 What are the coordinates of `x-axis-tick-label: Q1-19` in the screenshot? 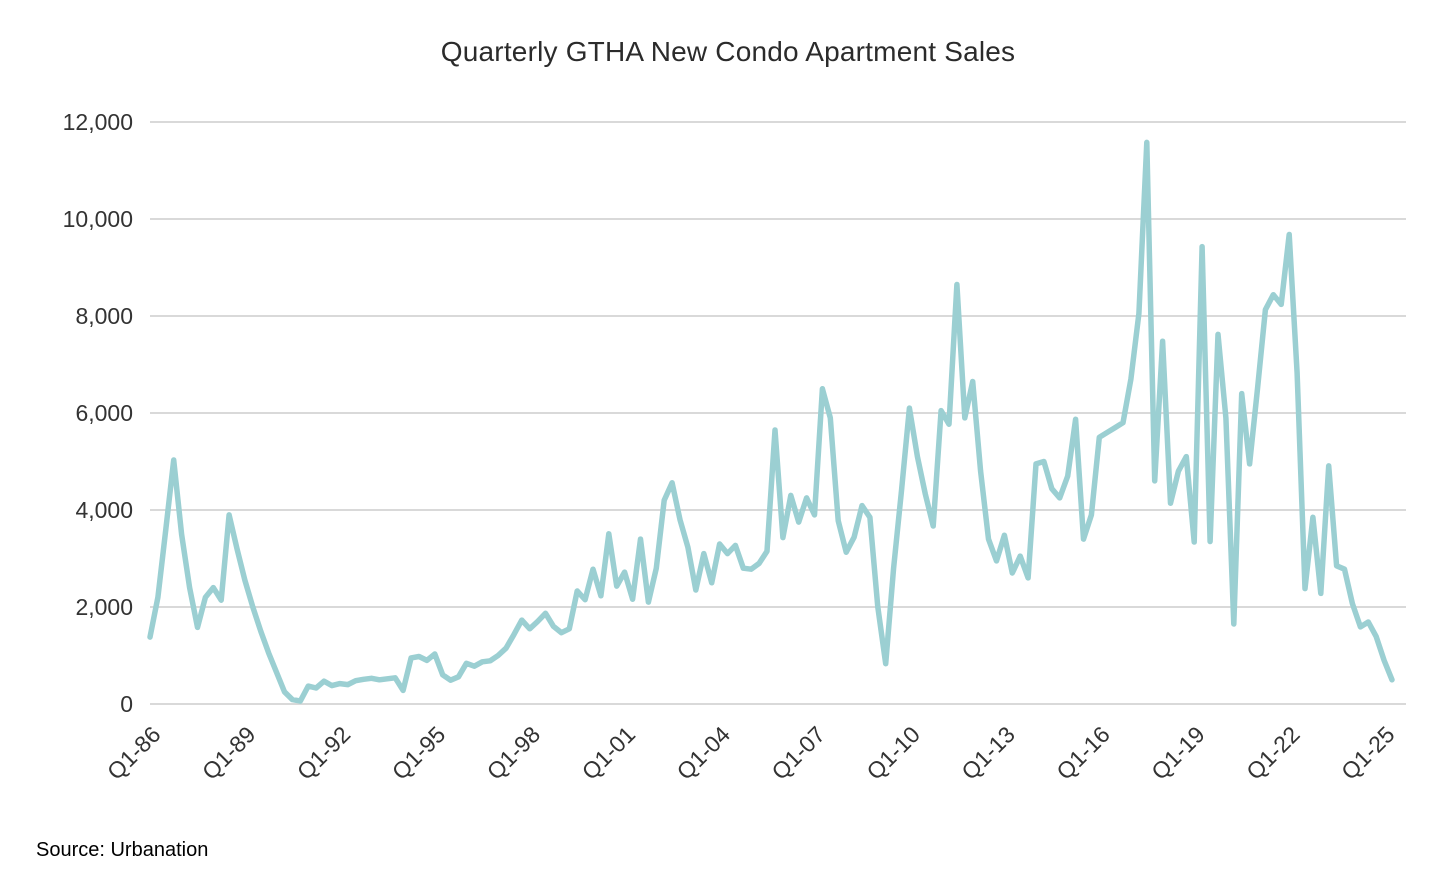 It's located at (1178, 753).